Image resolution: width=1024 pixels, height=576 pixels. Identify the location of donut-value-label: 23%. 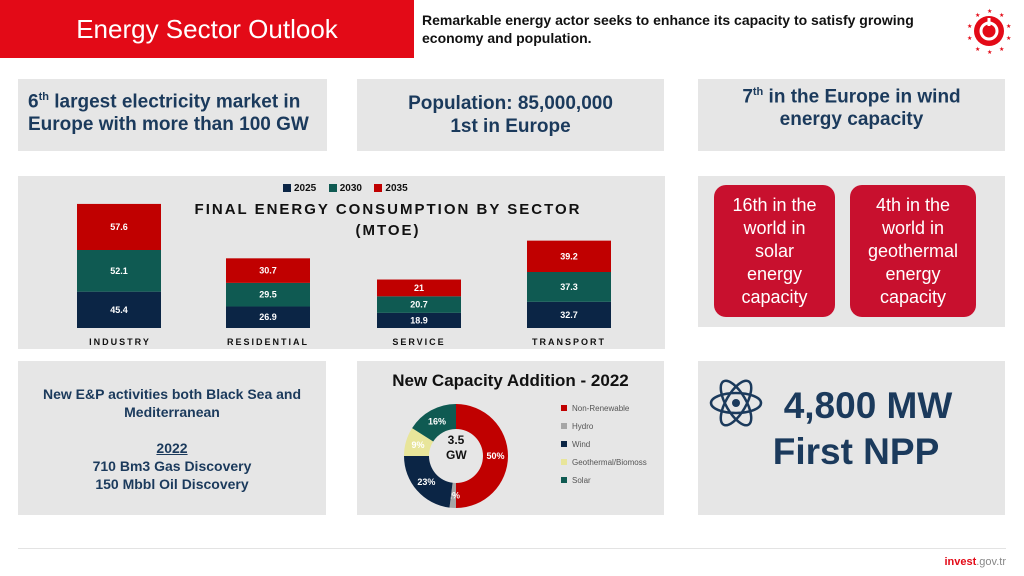
(426, 482).